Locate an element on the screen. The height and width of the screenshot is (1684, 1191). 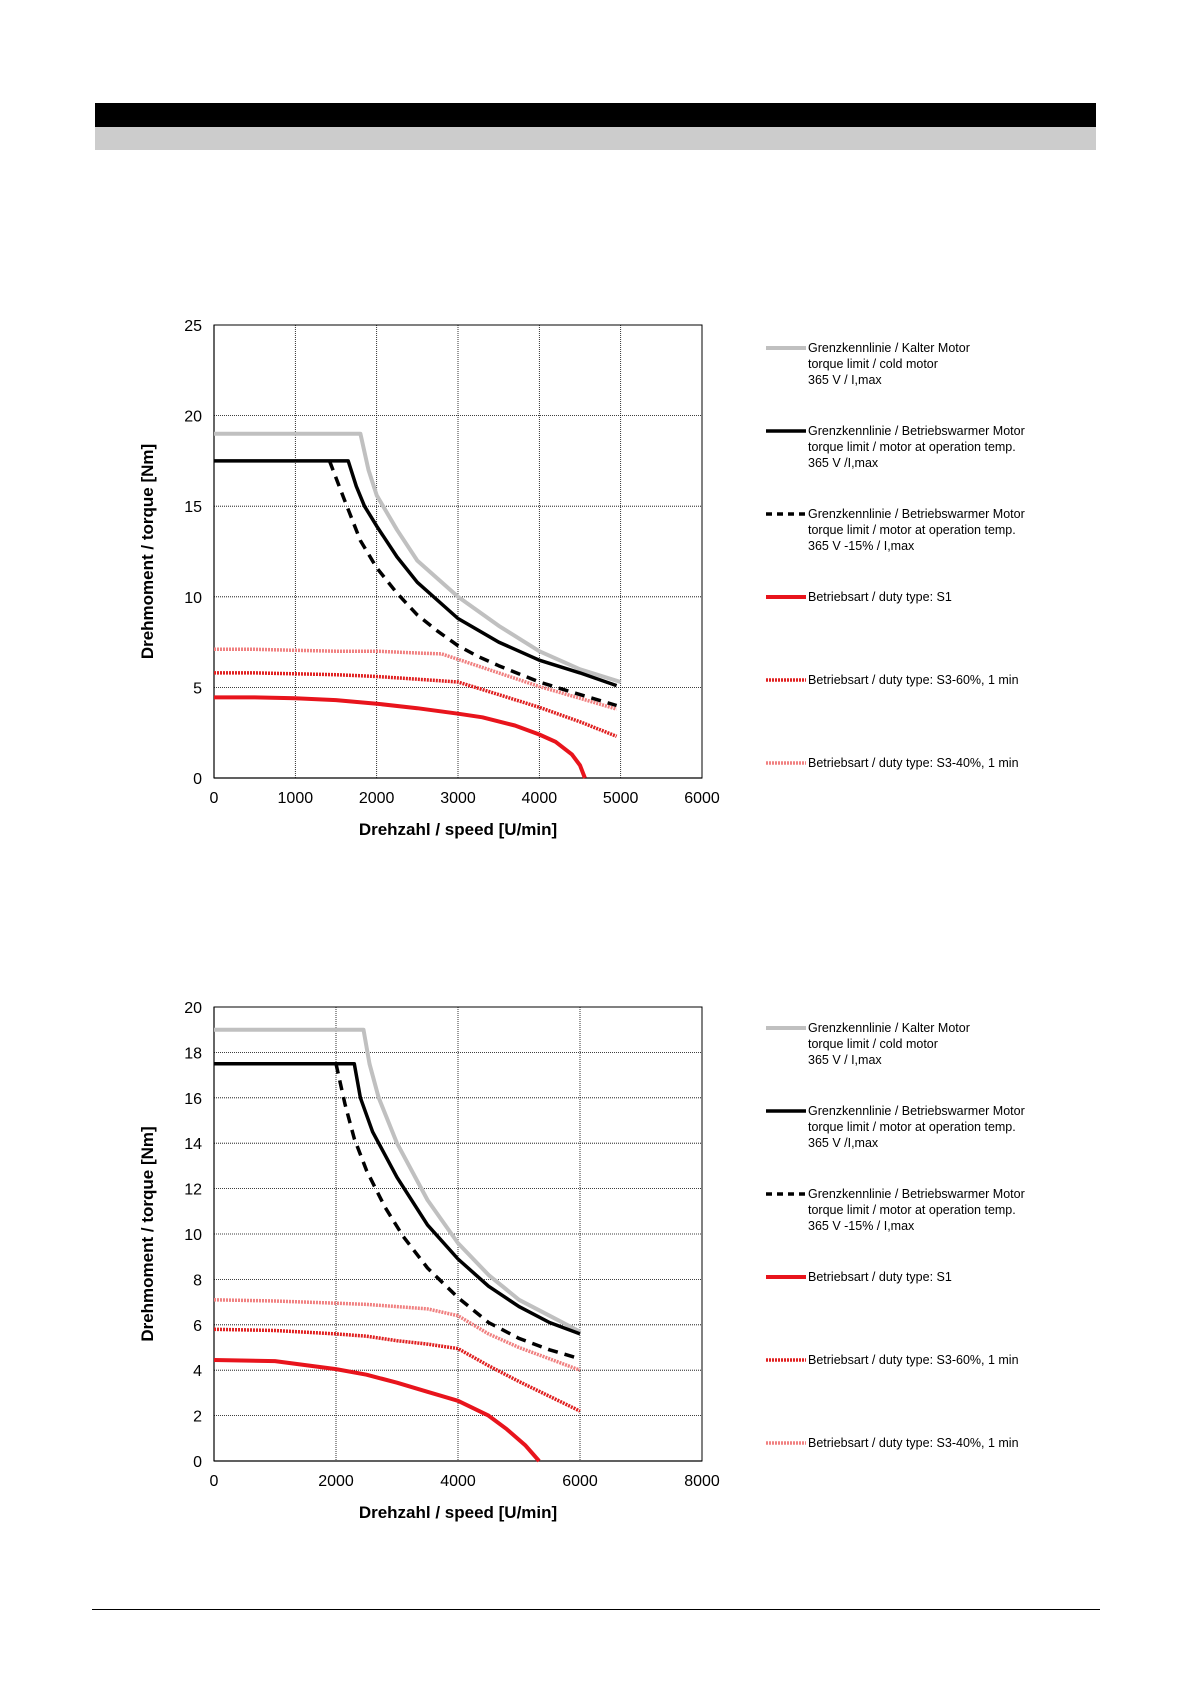
header-bar is located at coordinates (595, 115).